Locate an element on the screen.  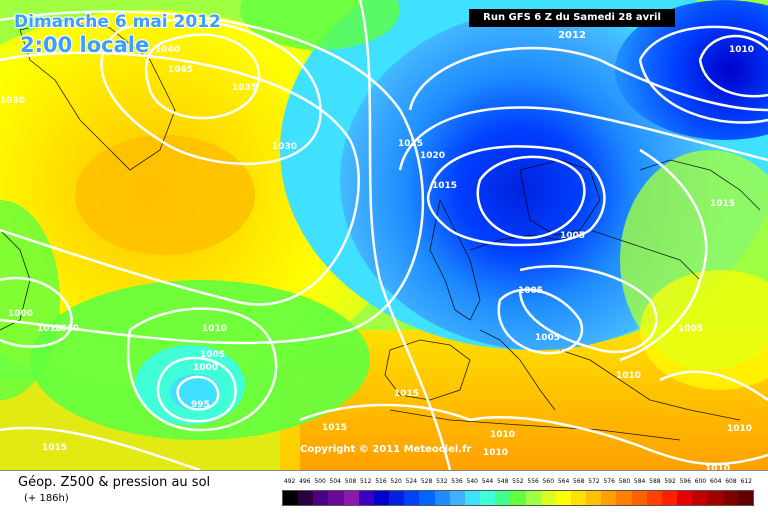
legend-value: 584 is located at coordinates (639, 481).